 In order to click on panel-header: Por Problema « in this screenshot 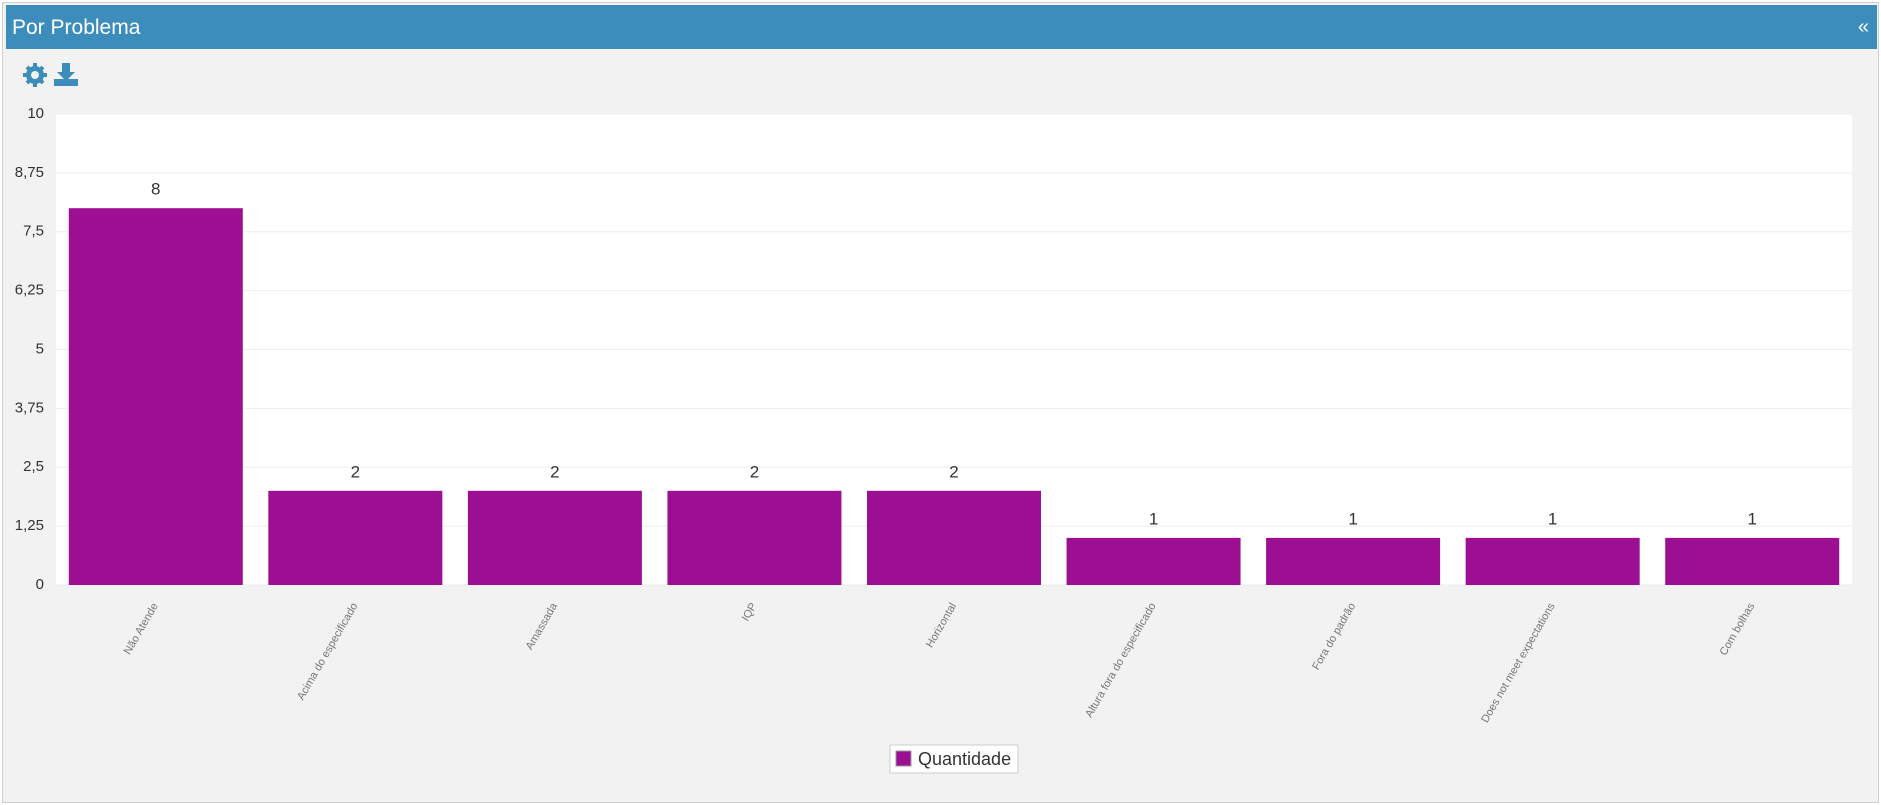, I will do `click(941, 27)`.